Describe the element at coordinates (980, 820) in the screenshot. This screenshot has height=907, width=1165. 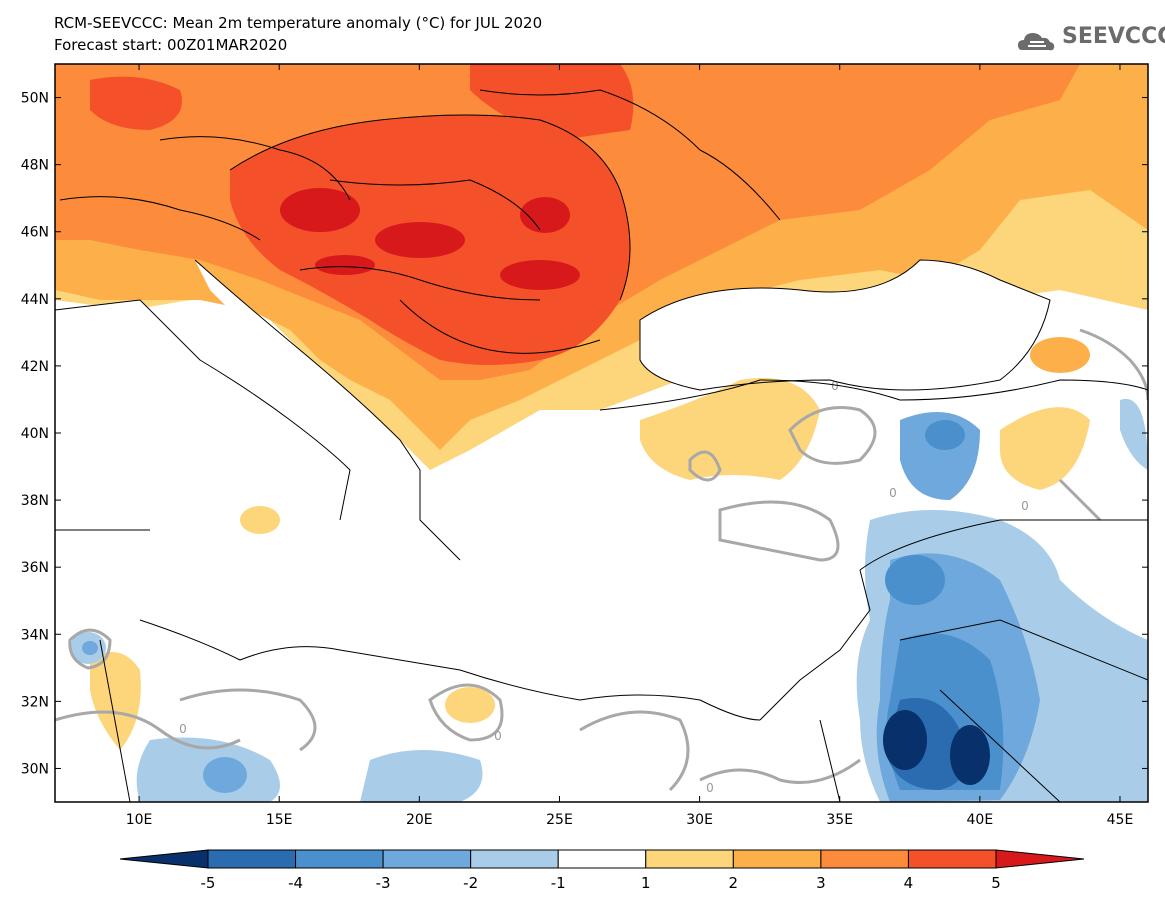
I see `lon-tick-label: 40E` at that location.